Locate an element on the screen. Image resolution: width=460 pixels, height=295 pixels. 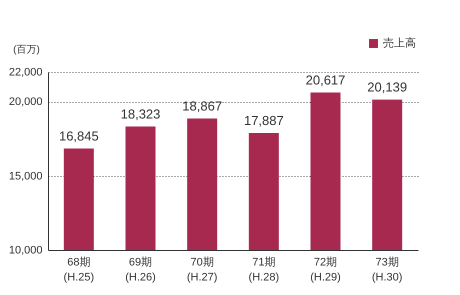
x-tick-label: 73期 (H.30) is located at coordinates (387, 270).